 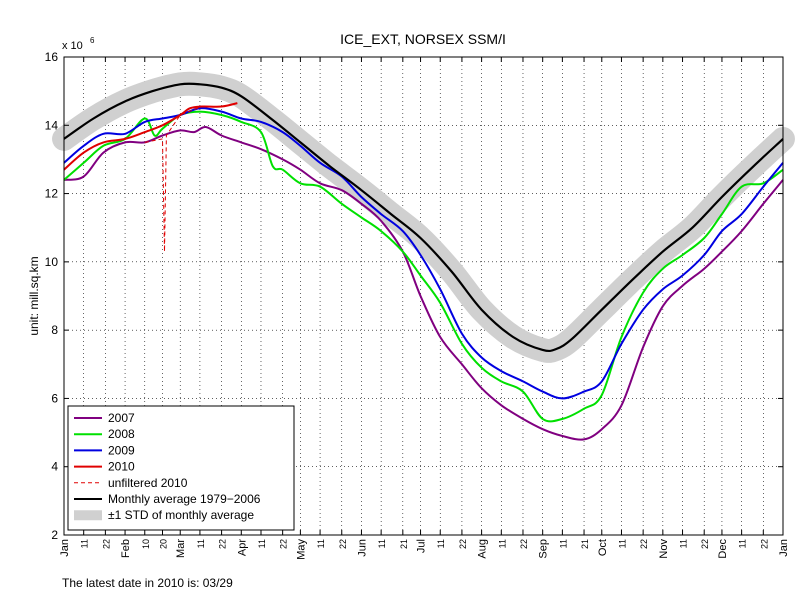 What do you see at coordinates (121, 467) in the screenshot?
I see `legend-label-3: 2010` at bounding box center [121, 467].